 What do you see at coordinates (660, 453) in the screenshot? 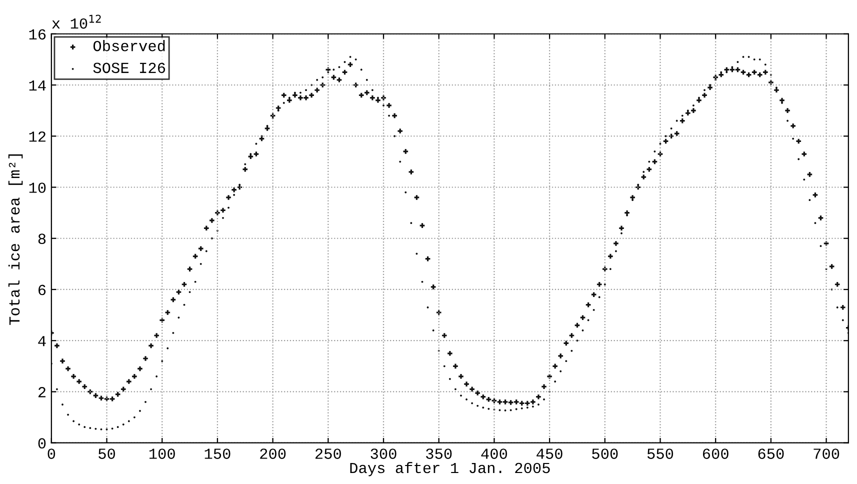
I see `x-tick-label: 550` at bounding box center [660, 453].